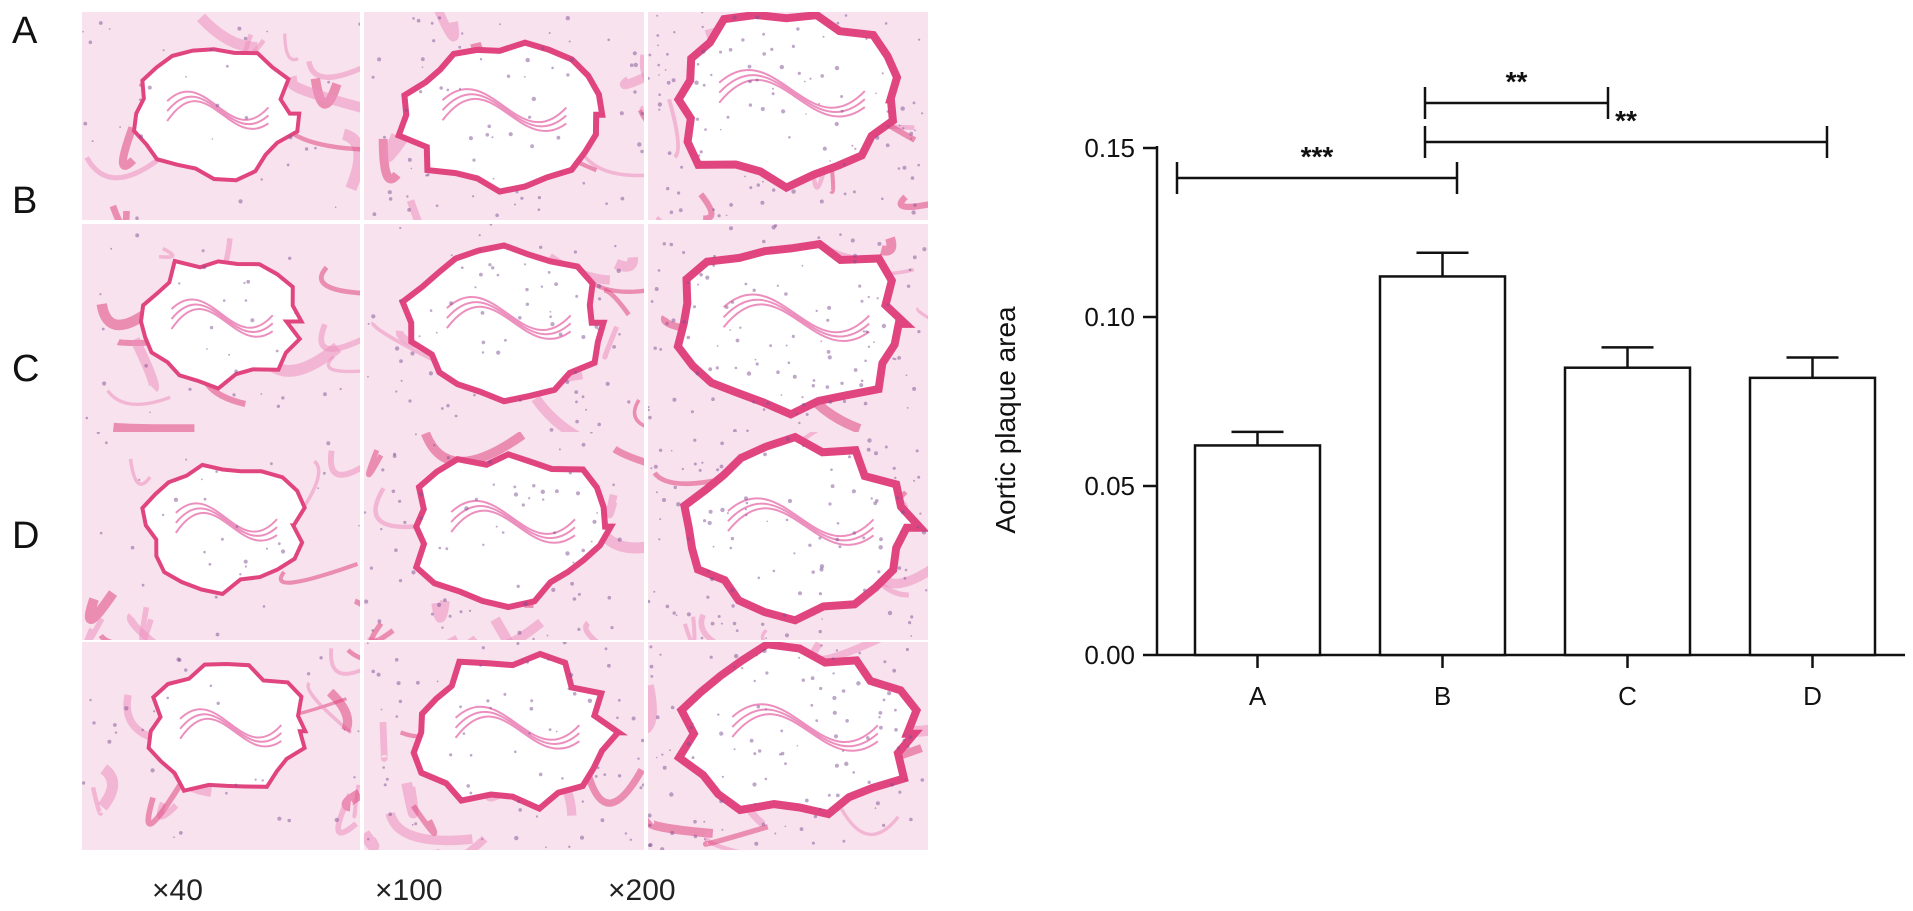 This screenshot has height=911, width=1913. Describe the element at coordinates (1258, 696) in the screenshot. I see `x-tick-label-a: A` at that location.